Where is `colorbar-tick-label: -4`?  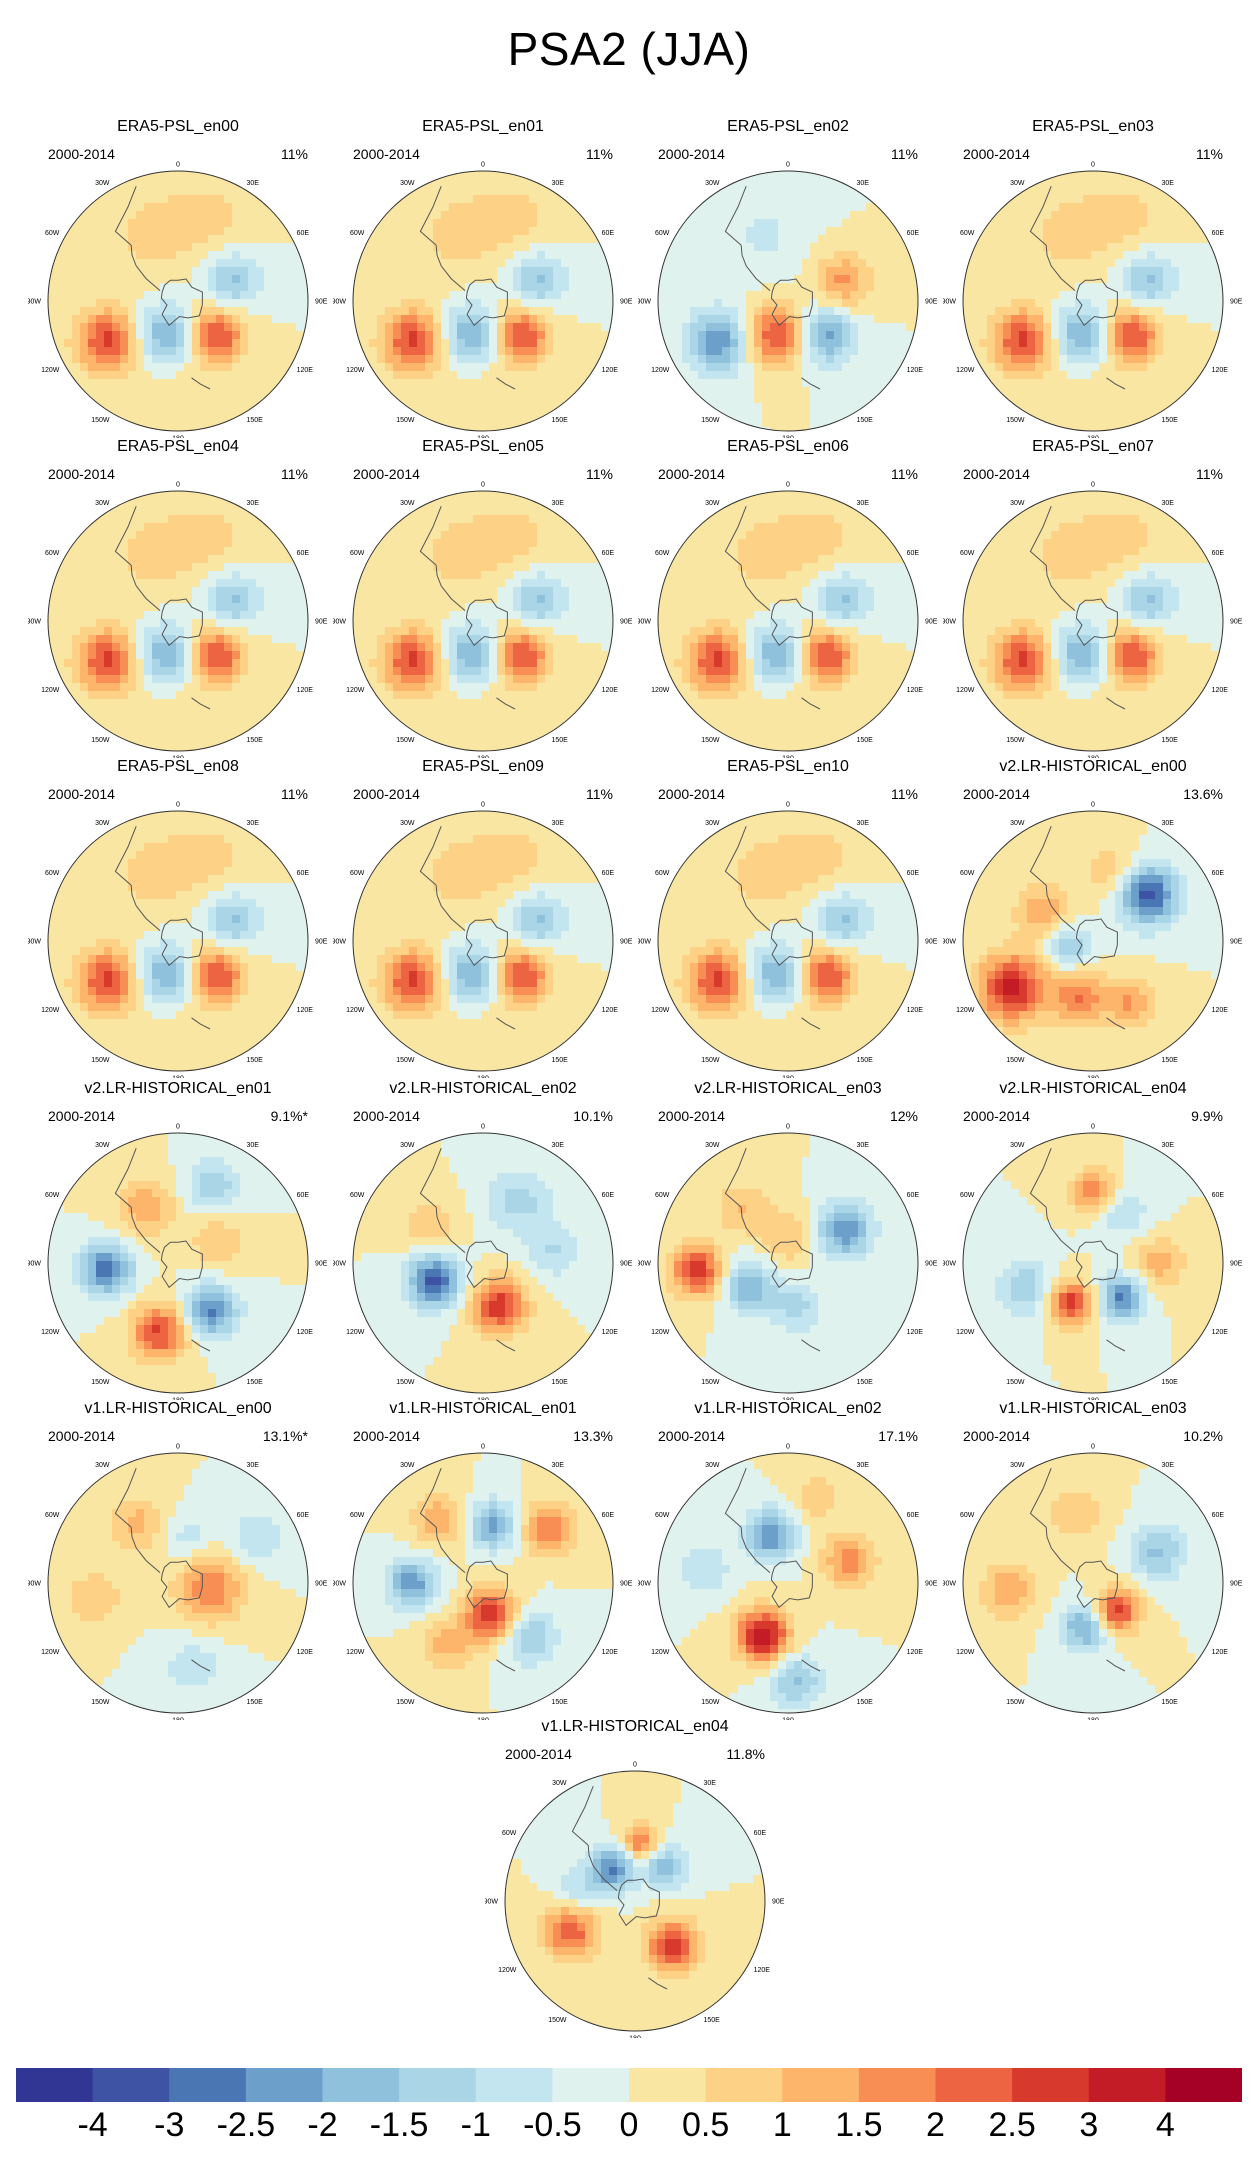
colorbar-tick-label: -4 is located at coordinates (92, 2125).